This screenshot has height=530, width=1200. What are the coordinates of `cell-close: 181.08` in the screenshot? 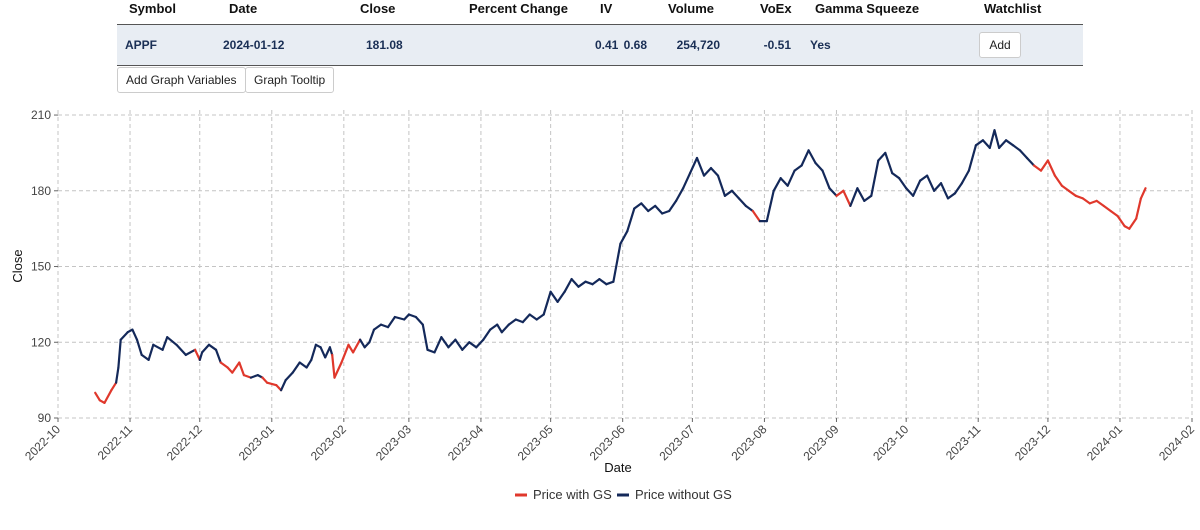 It's located at (384, 45).